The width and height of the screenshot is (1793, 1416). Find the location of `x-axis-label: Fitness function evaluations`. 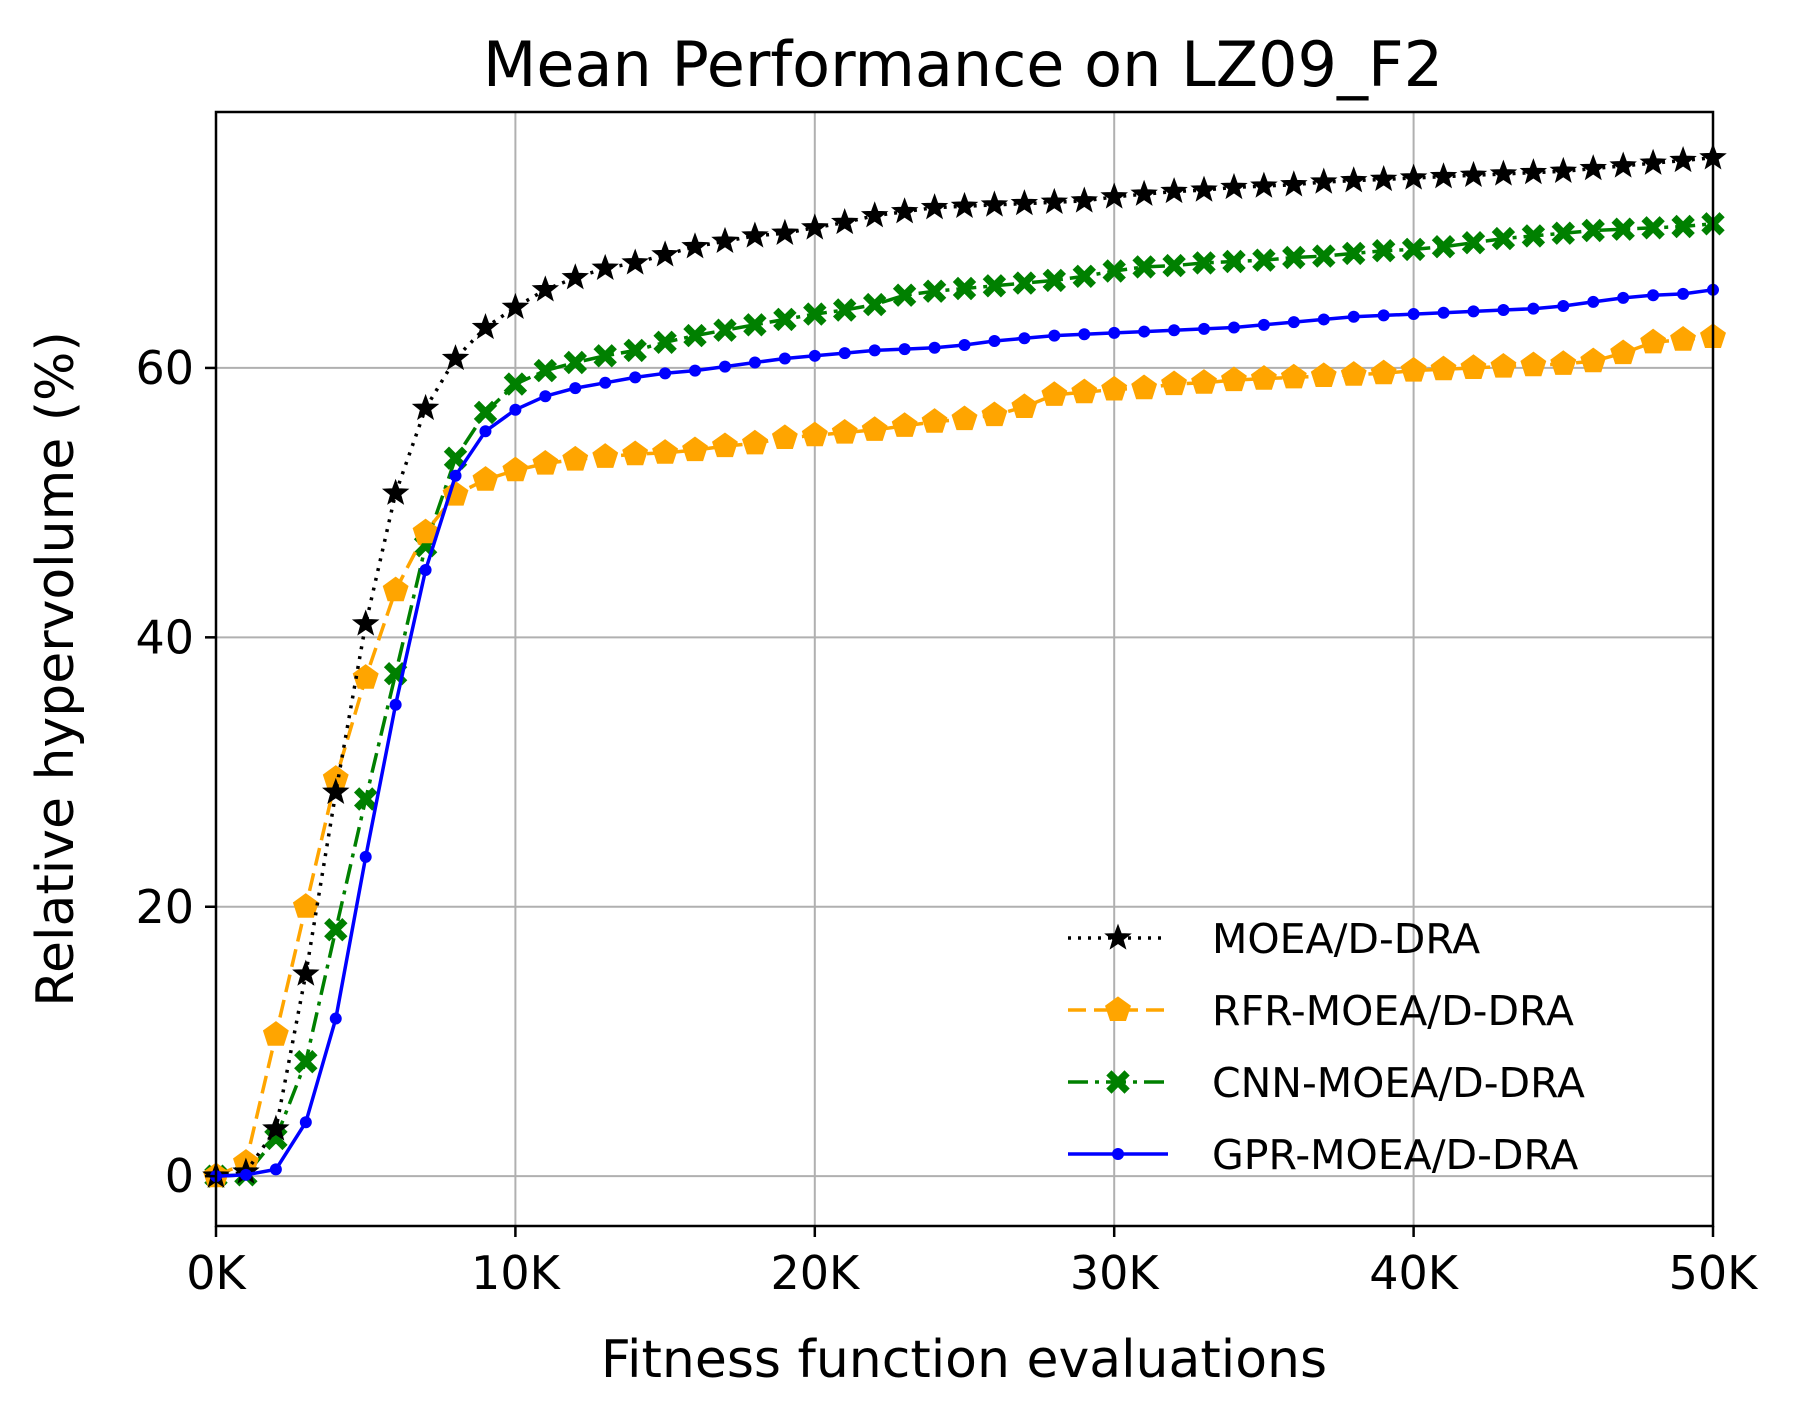

x-axis-label: Fitness function evaluations is located at coordinates (964, 1360).